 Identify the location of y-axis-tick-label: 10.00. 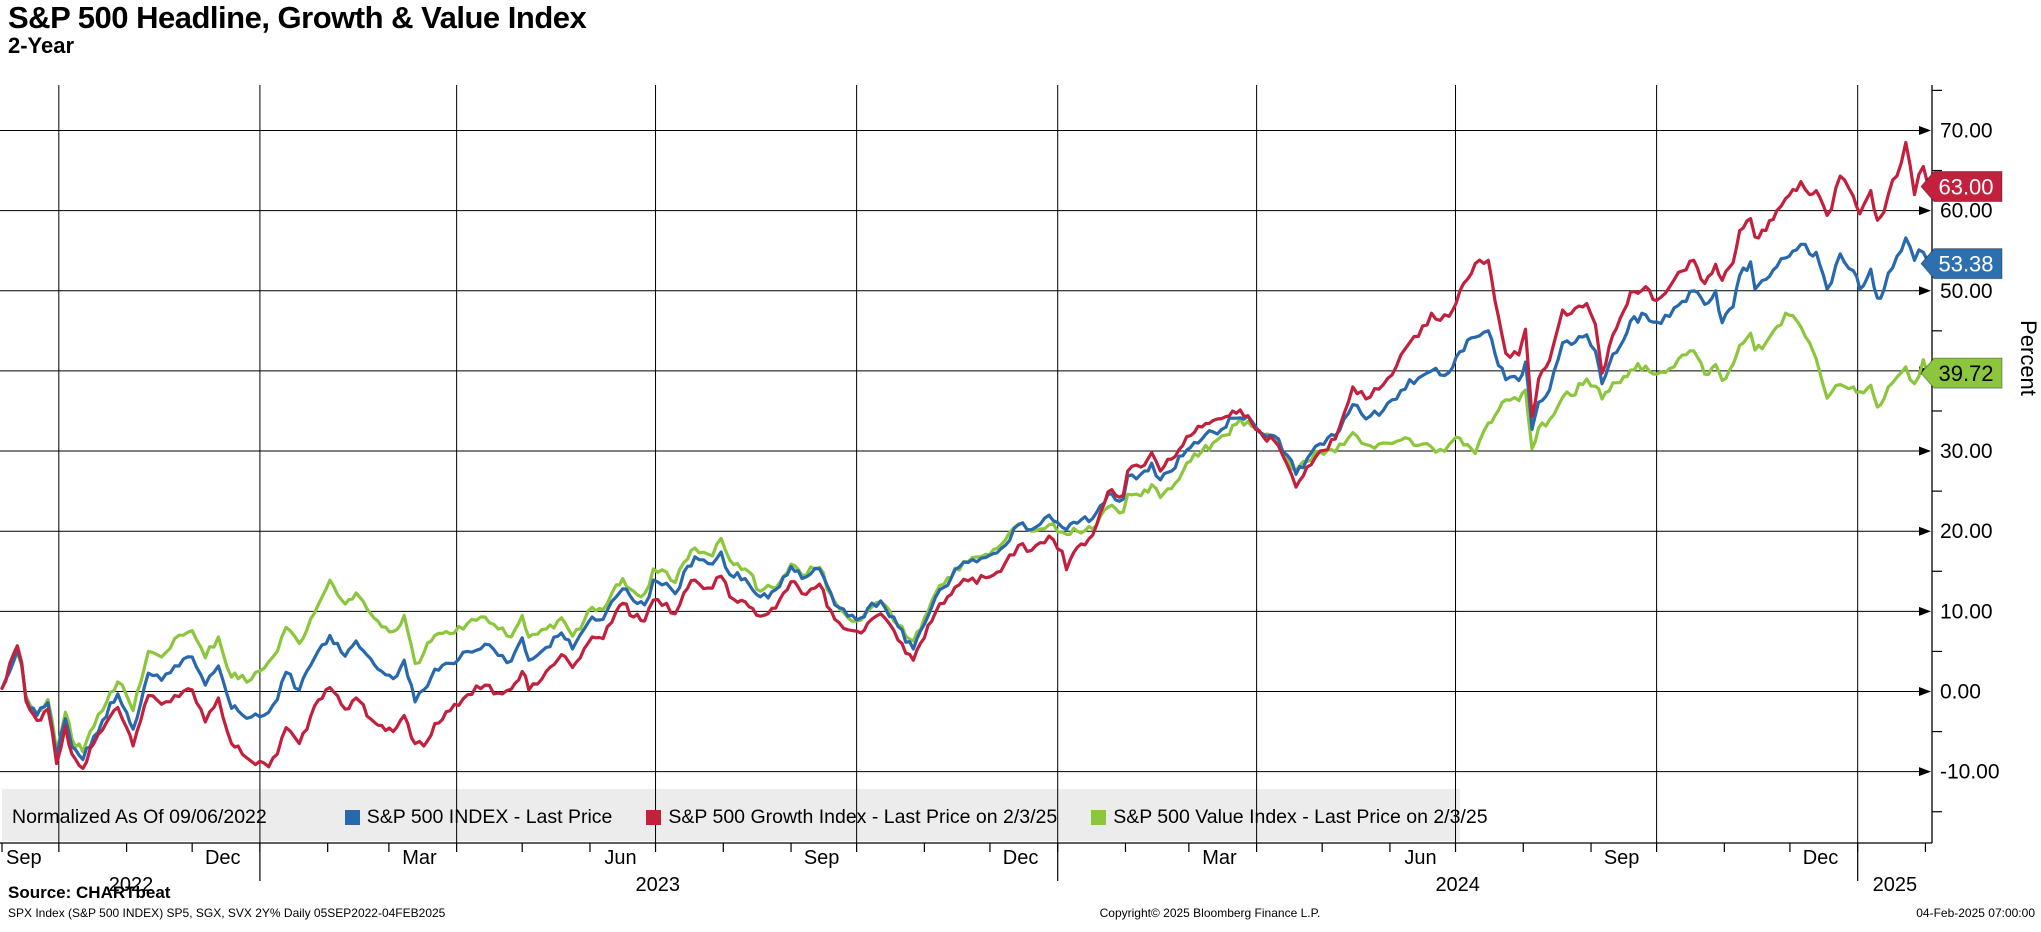
(1966, 611).